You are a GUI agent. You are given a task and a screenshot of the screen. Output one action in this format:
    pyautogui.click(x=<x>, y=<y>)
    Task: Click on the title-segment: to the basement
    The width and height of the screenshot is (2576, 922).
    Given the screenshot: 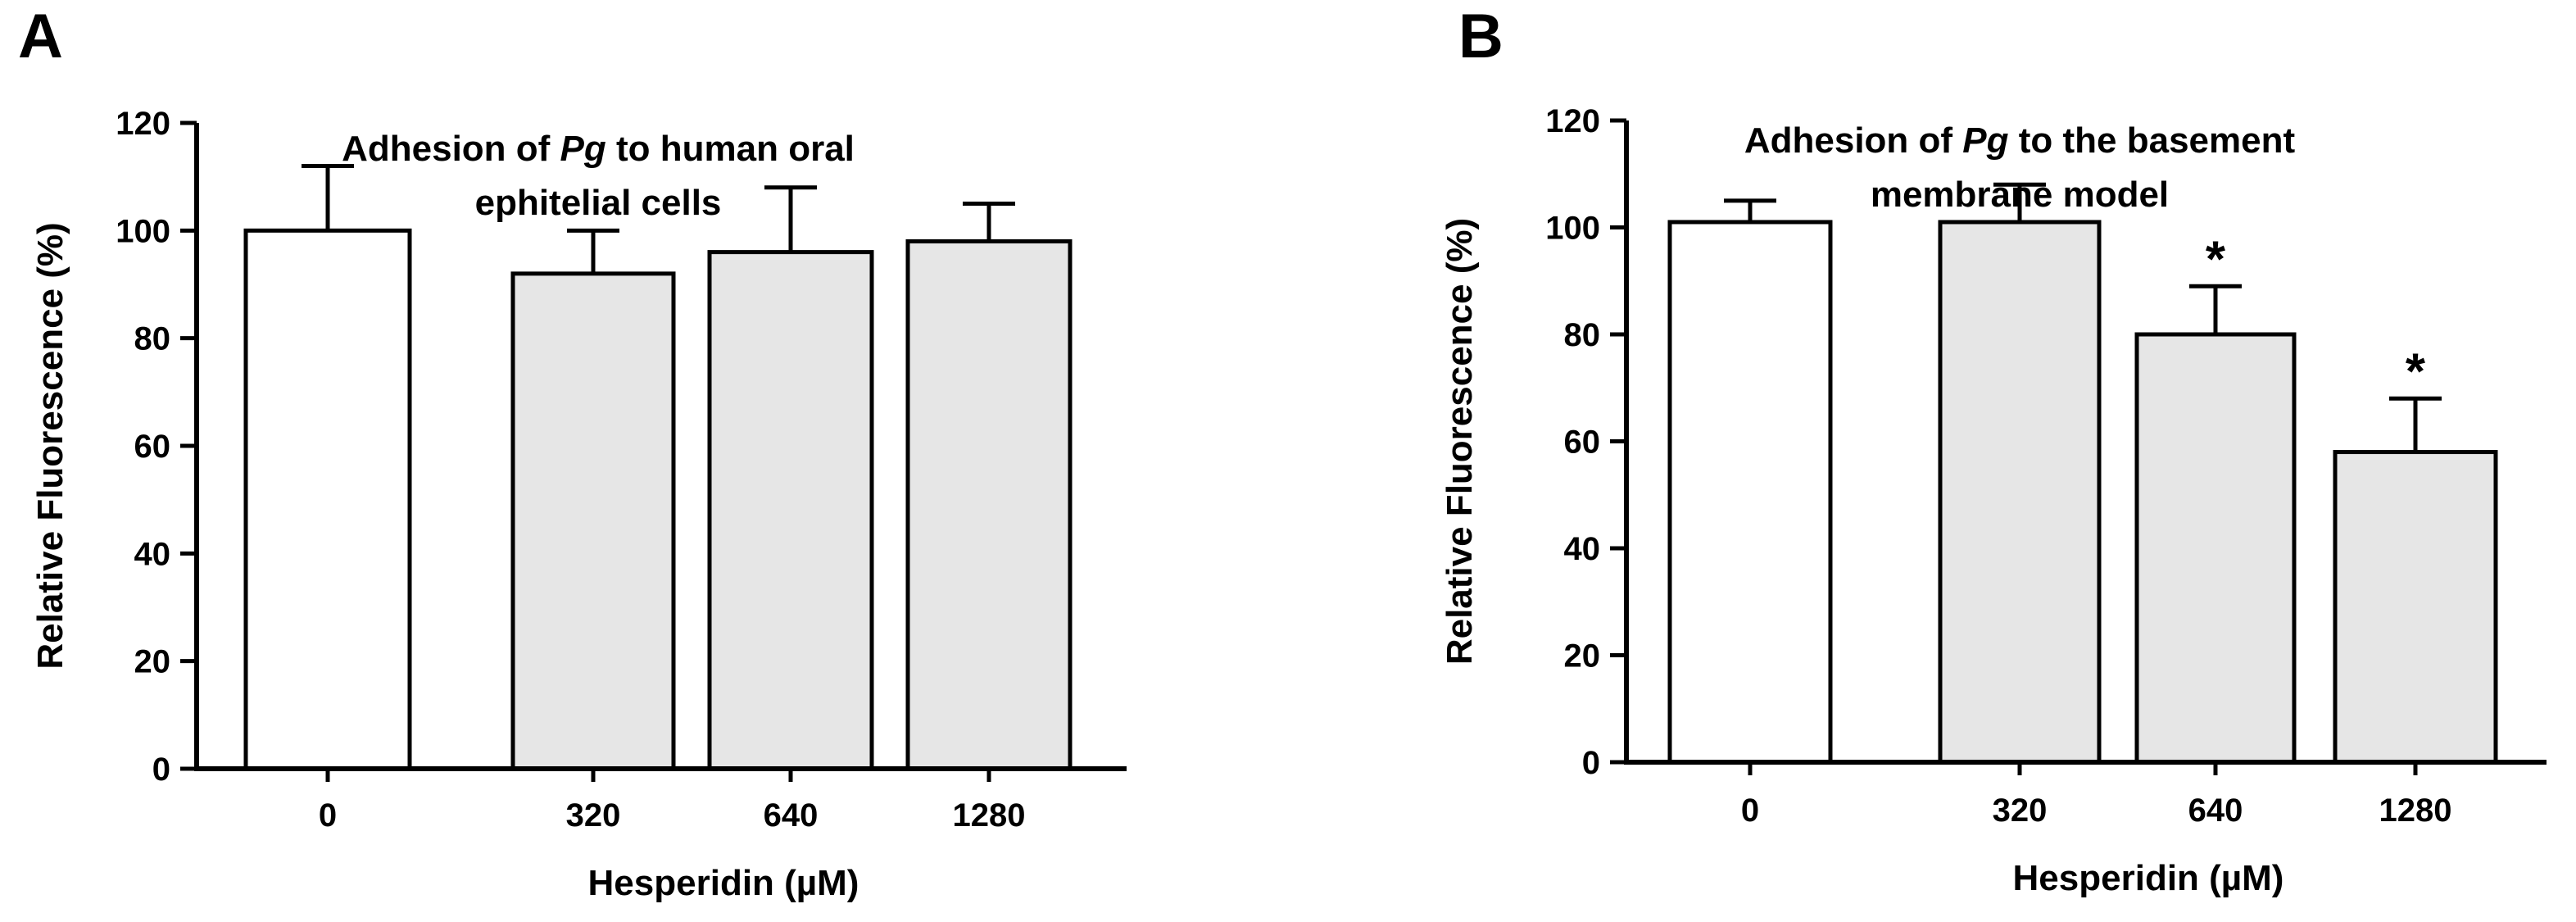 What is the action you would take?
    pyautogui.click(x=2152, y=141)
    